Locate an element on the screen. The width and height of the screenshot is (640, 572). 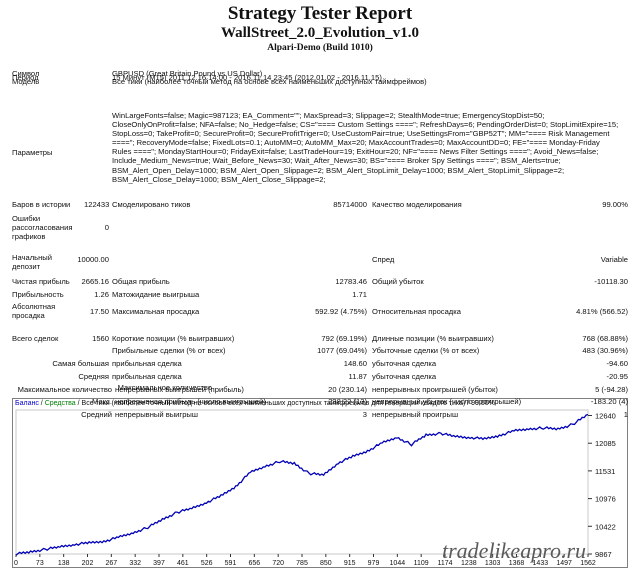
x-tick-label: 591 is located at coordinates (231, 563).